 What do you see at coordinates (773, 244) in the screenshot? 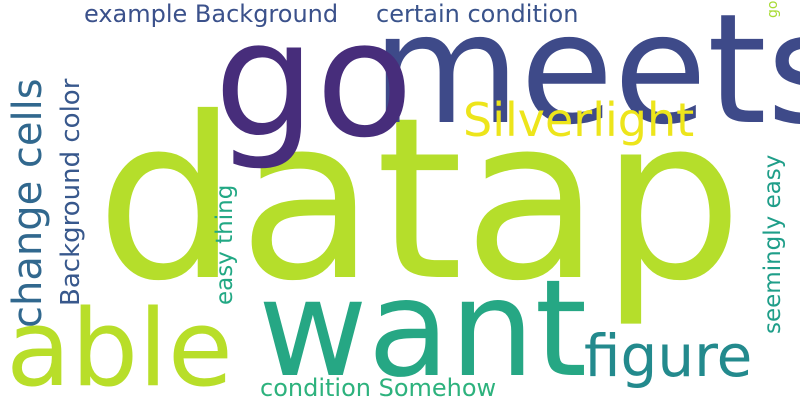
I see `word-seemingly-easy: seemingly easy` at bounding box center [773, 244].